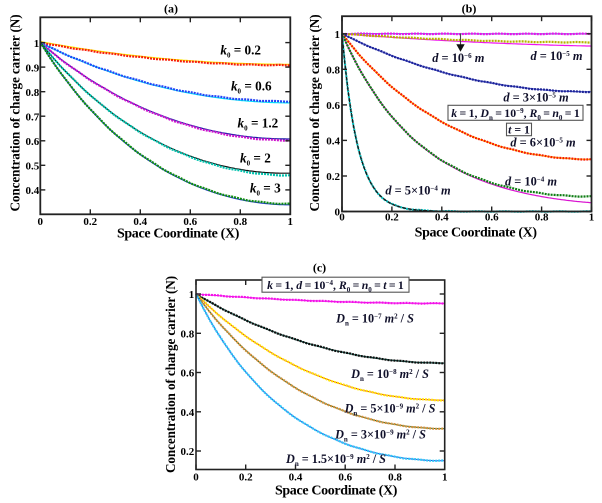 This screenshot has height=503, width=602. What do you see at coordinates (258, 124) in the screenshot?
I see `svg-text: k0 = 1.2` at bounding box center [258, 124].